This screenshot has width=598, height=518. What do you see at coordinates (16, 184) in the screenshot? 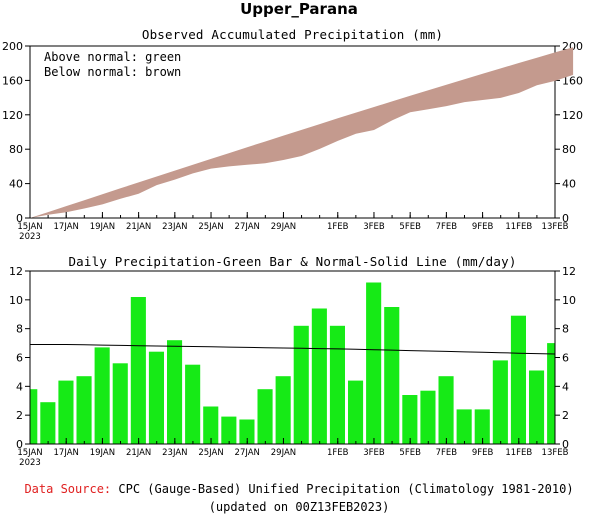
I see `top-ytick-label-left: 40` at bounding box center [16, 184].